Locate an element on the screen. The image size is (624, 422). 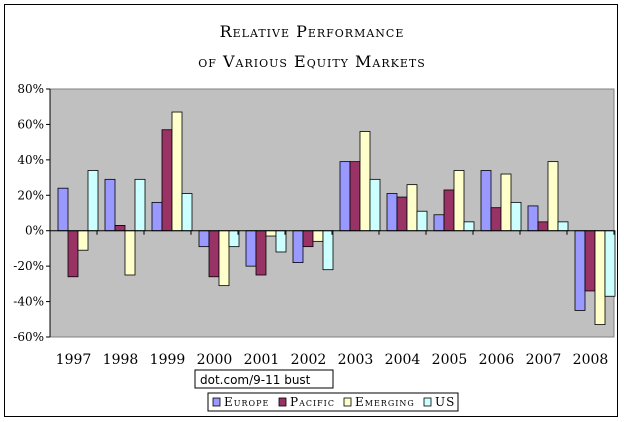
legend-swatch-us is located at coordinates (427, 402).